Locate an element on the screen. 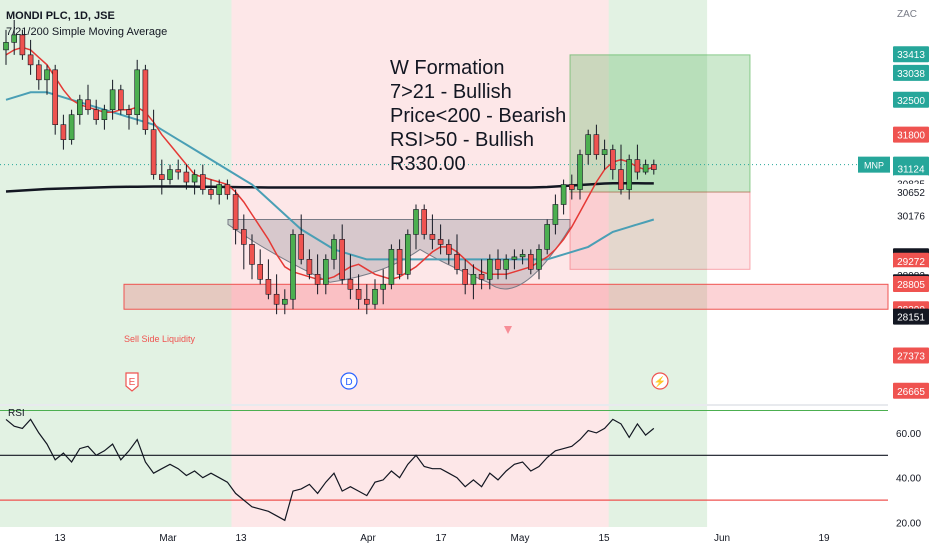  dividend-icon: D is located at coordinates (349, 381).